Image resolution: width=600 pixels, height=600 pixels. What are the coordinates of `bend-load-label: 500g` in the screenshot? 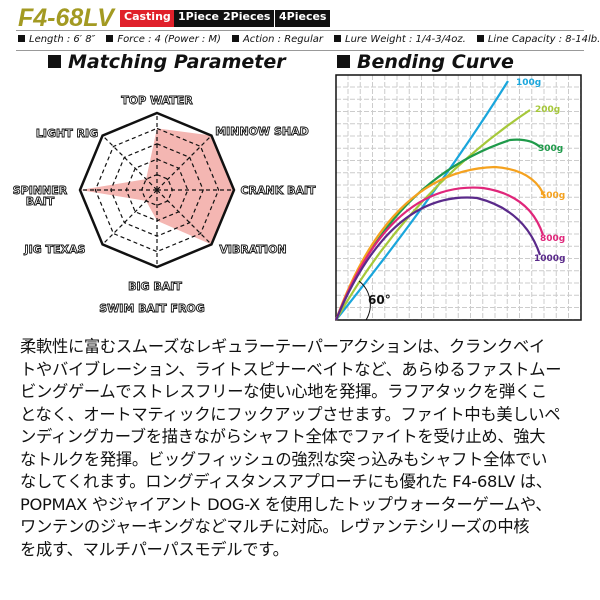 It's located at (552, 196).